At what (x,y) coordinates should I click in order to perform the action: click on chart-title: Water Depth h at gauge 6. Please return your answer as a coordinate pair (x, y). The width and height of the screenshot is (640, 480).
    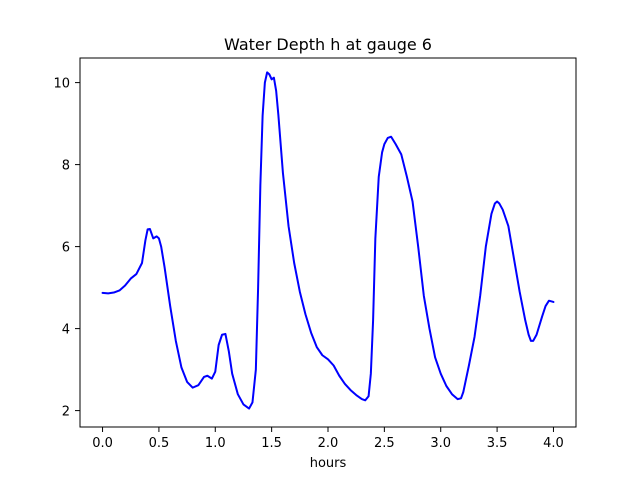
    Looking at the image, I should click on (328, 44).